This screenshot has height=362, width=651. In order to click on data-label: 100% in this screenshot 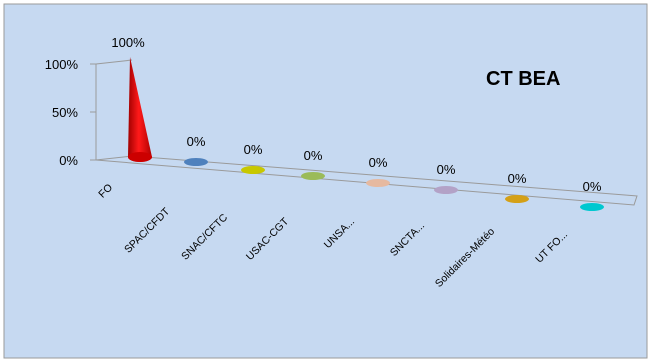, I will do `click(128, 42)`.